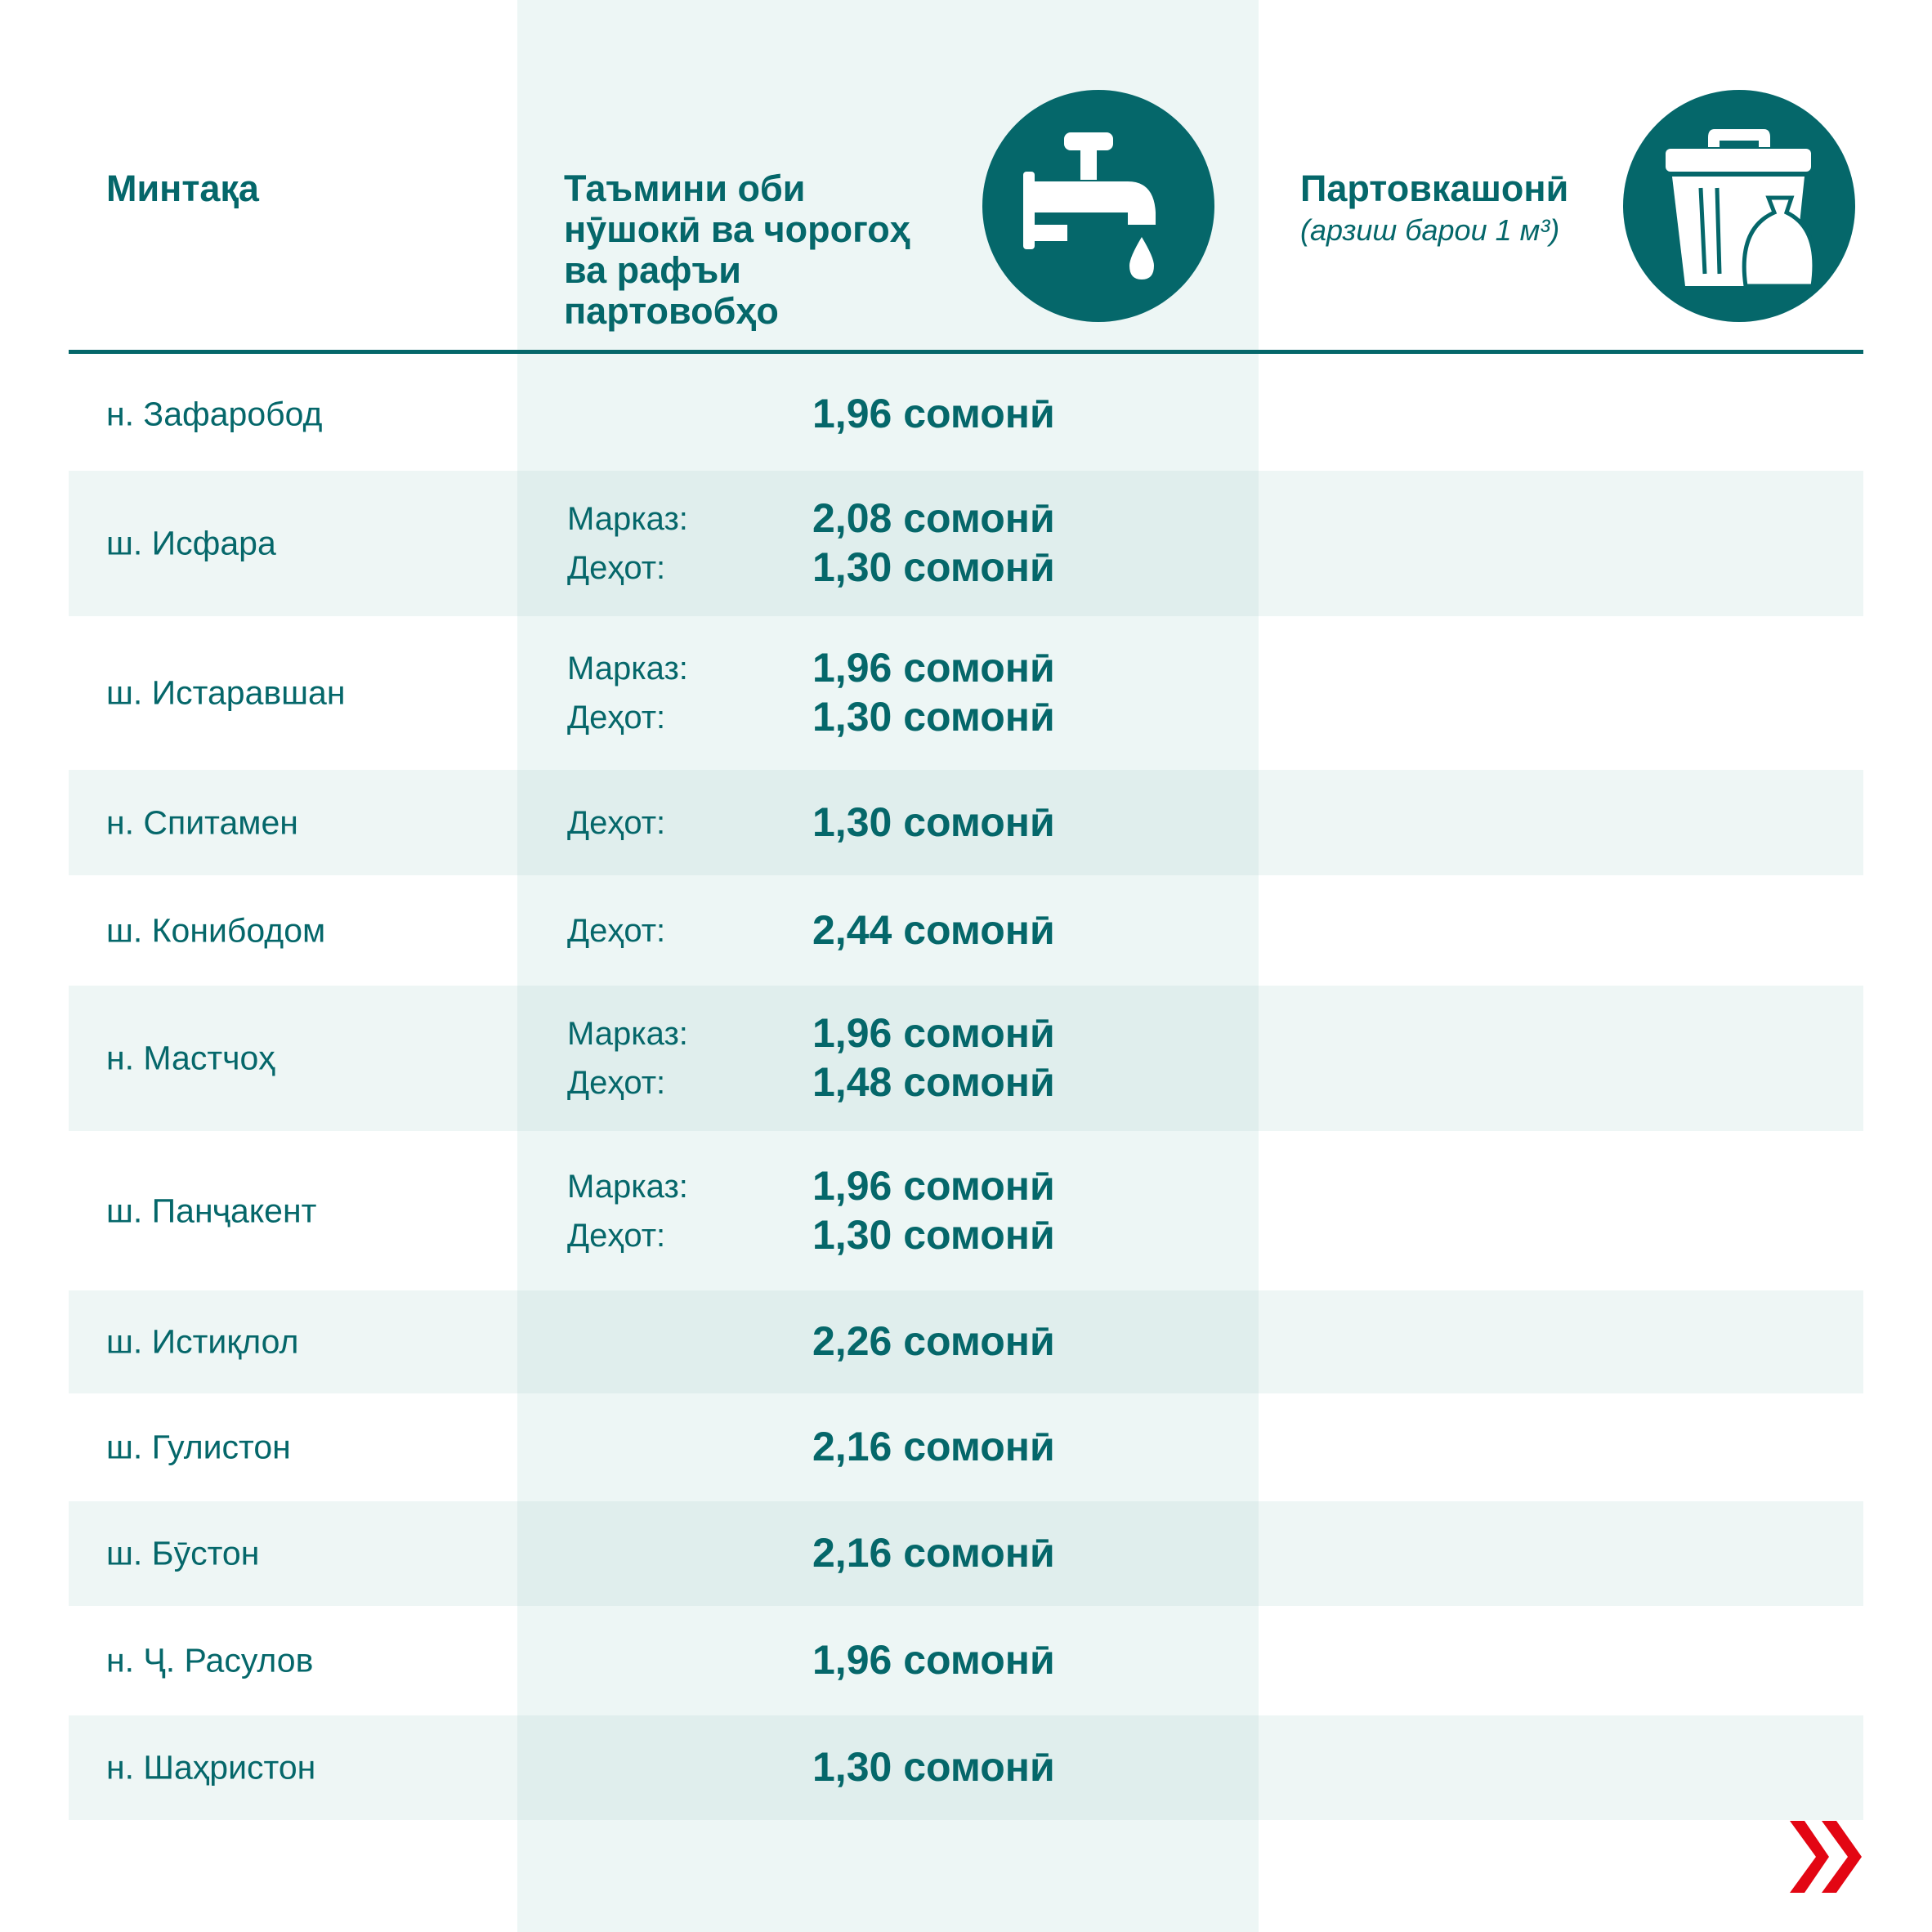 Image resolution: width=1932 pixels, height=1932 pixels. Describe the element at coordinates (933, 1341) in the screenshot. I see `tariff-value: 2,26 сомонӣ` at that location.